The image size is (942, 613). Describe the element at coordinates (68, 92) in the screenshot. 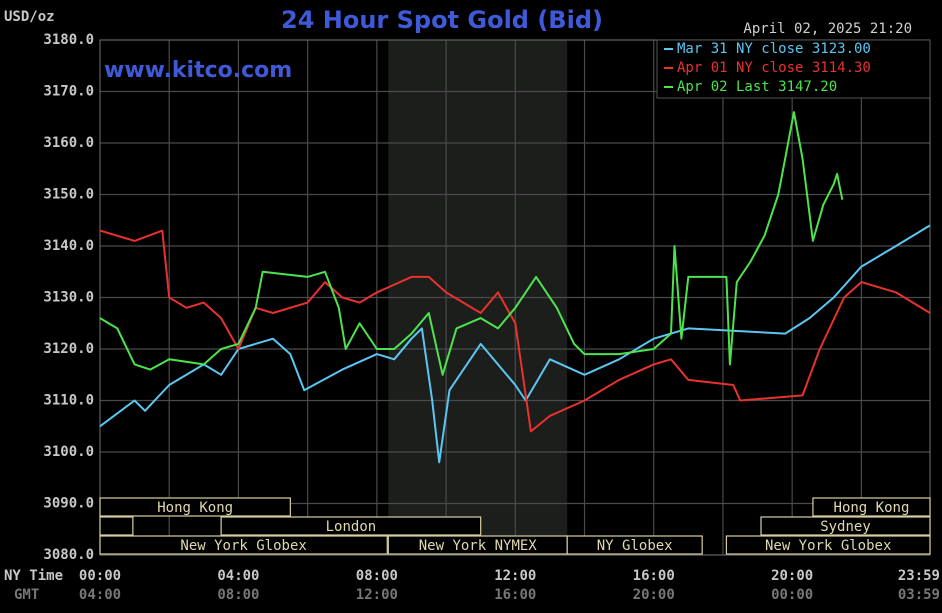

I see `y-tick-label: 3170.0` at that location.